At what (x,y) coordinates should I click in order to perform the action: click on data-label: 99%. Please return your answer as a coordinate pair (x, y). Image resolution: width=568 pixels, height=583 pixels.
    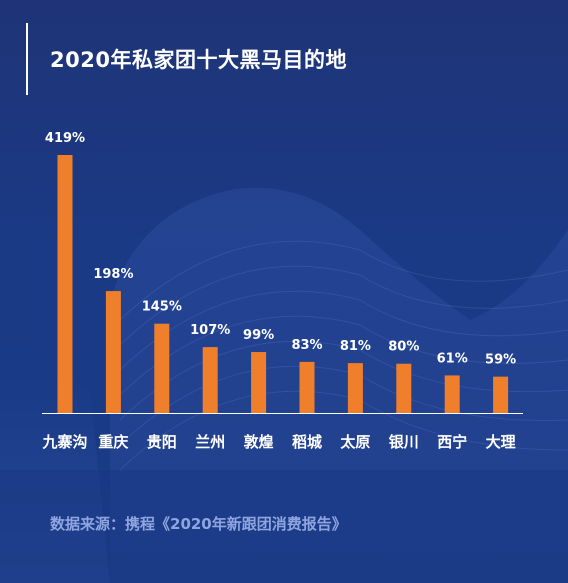
    Looking at the image, I should click on (258, 335).